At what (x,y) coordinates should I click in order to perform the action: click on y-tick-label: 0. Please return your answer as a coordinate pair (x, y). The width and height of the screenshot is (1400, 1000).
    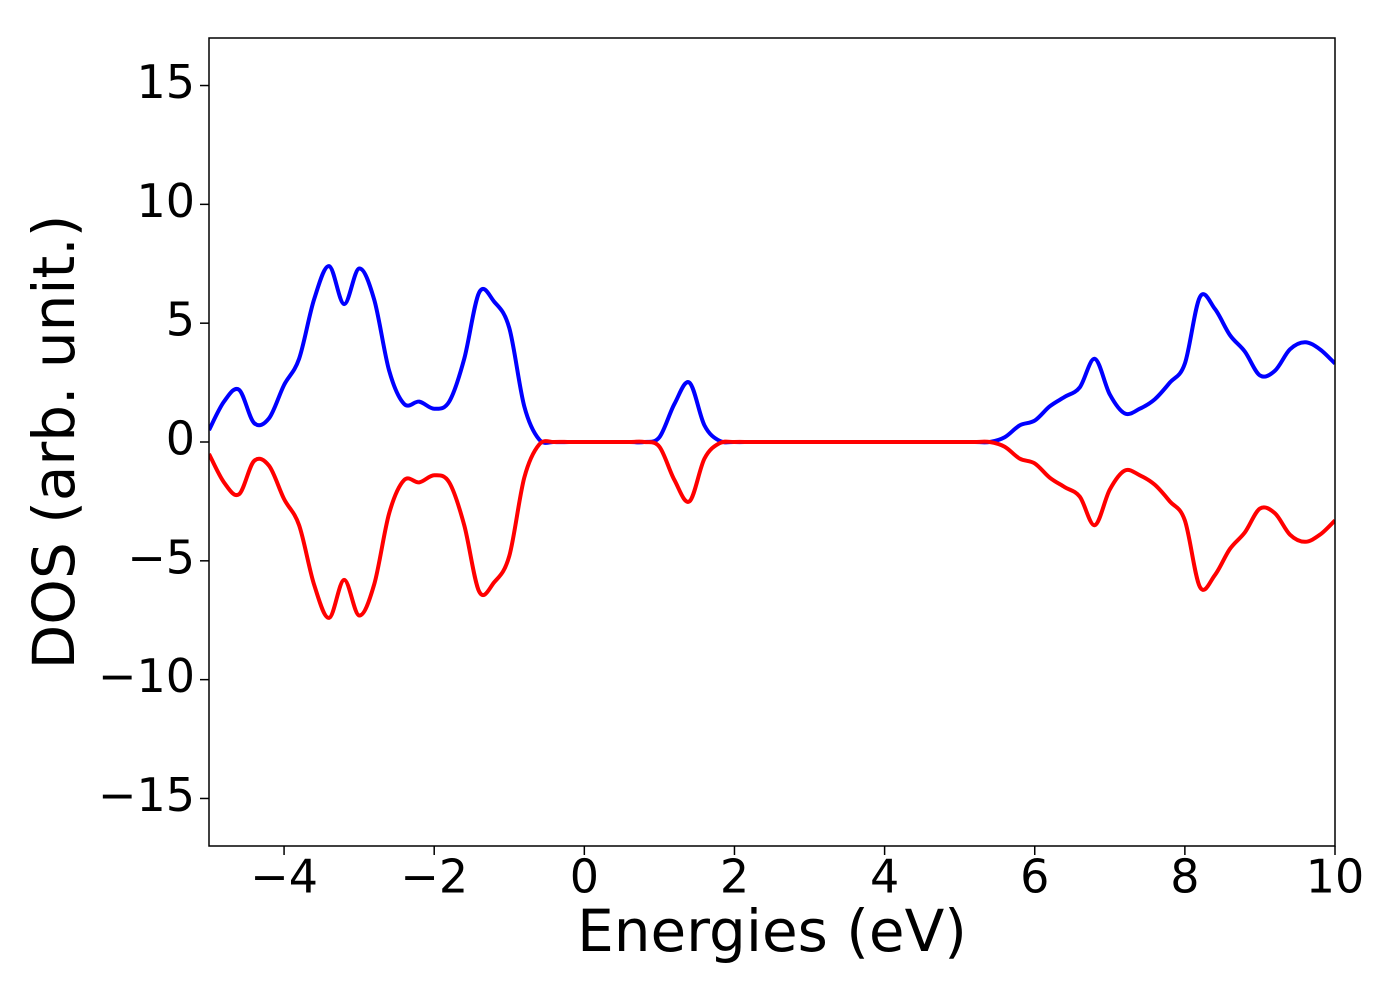
    Looking at the image, I should click on (180, 439).